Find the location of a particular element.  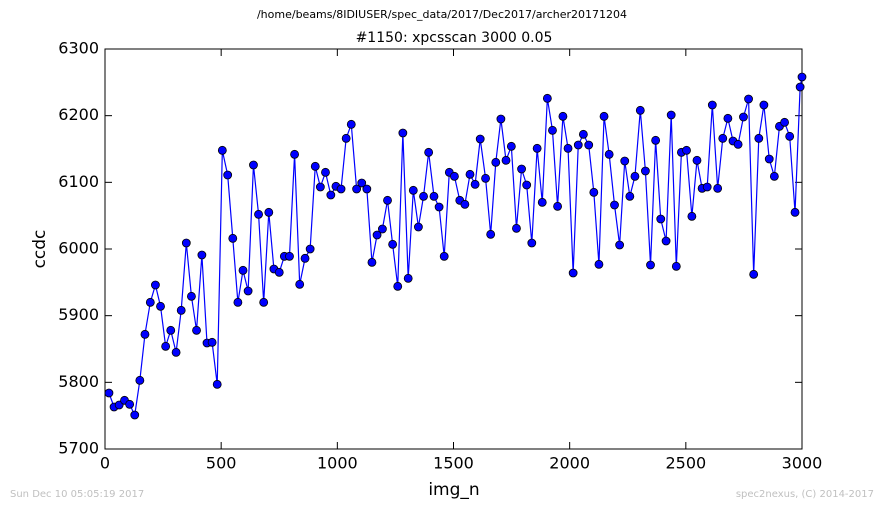

chart-title: #1150: xpcsscan 3000 0.05 is located at coordinates (454, 38).